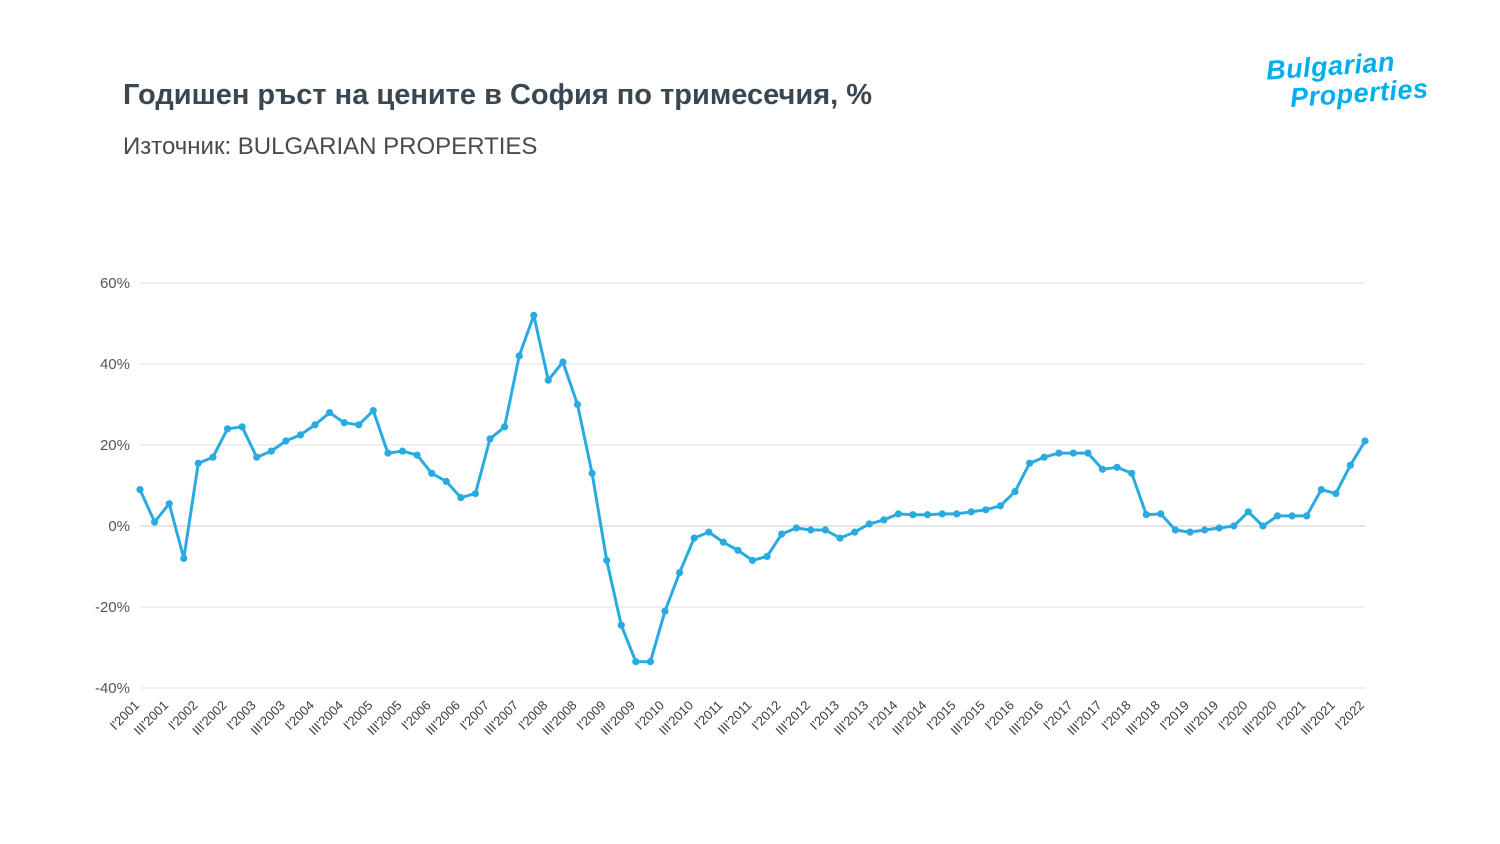 This screenshot has height=844, width=1500. I want to click on logo-line2: Properties, so click(1359, 93).